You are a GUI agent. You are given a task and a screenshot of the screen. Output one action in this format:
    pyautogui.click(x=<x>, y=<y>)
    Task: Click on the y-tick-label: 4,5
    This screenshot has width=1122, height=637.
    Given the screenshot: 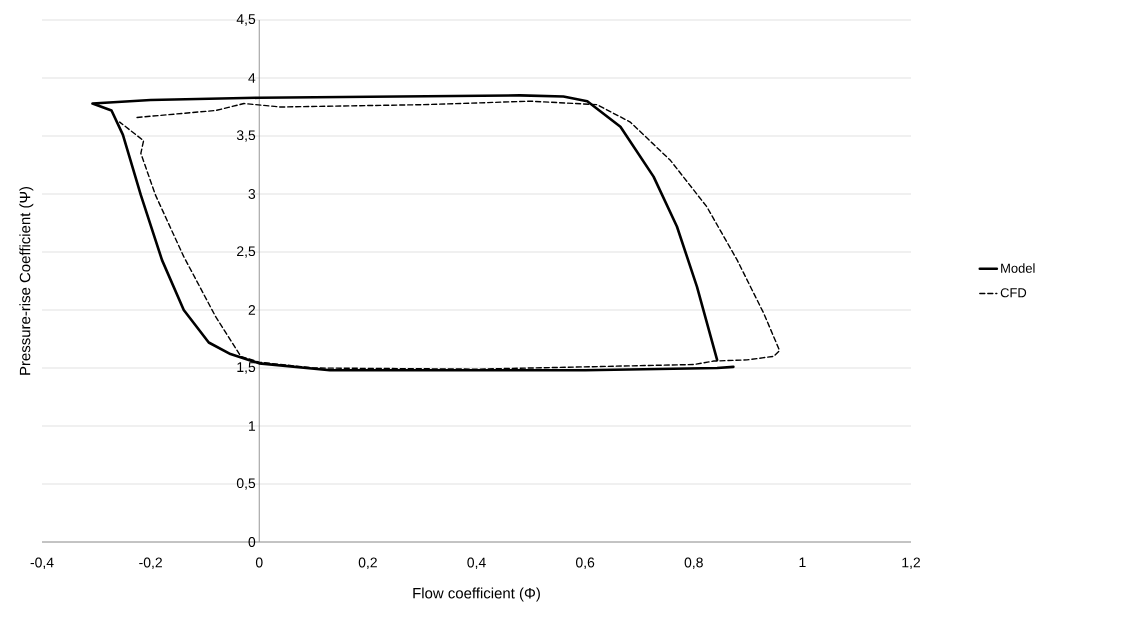 What is the action you would take?
    pyautogui.click(x=246, y=20)
    